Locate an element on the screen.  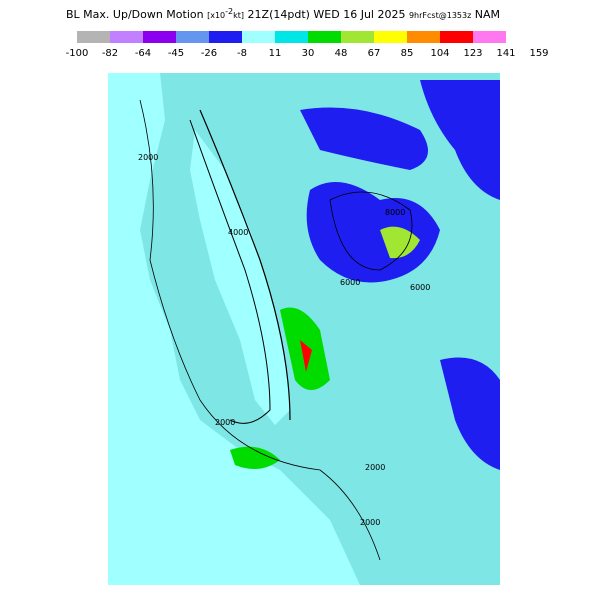
colorbar-label: -8 is located at coordinates (242, 53).